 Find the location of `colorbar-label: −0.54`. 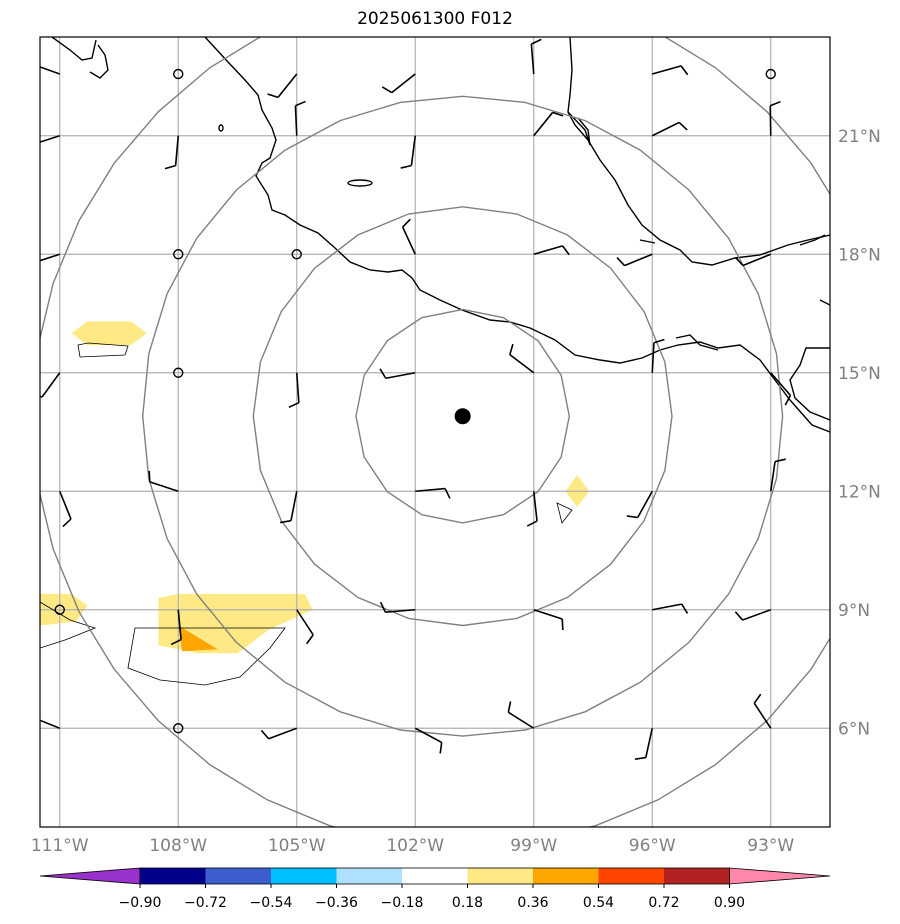

colorbar-label: −0.54 is located at coordinates (271, 903).